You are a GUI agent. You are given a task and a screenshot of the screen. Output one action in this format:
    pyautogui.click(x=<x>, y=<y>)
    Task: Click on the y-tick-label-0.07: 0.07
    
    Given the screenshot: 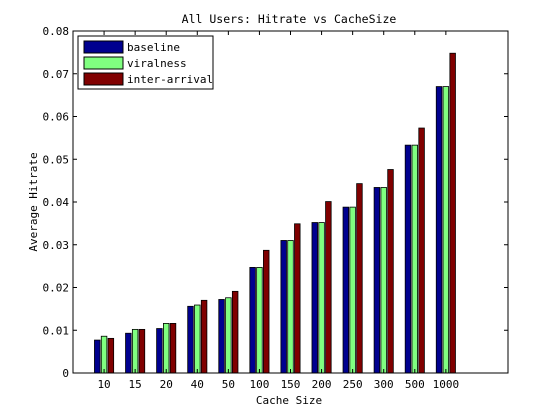 What is the action you would take?
    pyautogui.click(x=56, y=74)
    